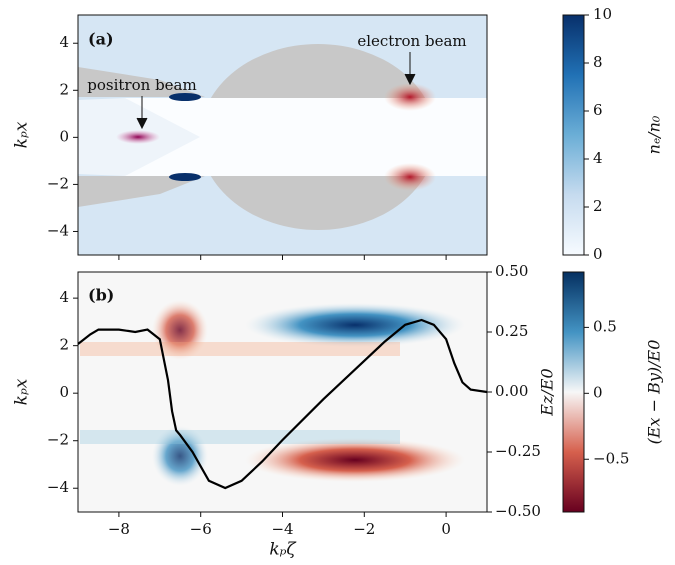 The width and height of the screenshot is (675, 565). I want to click on colorbar-label: nₑ/n₀, so click(654, 134).